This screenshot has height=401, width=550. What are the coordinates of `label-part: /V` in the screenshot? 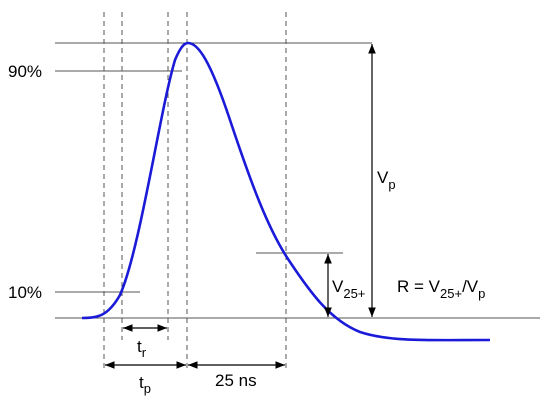 It's located at (470, 286).